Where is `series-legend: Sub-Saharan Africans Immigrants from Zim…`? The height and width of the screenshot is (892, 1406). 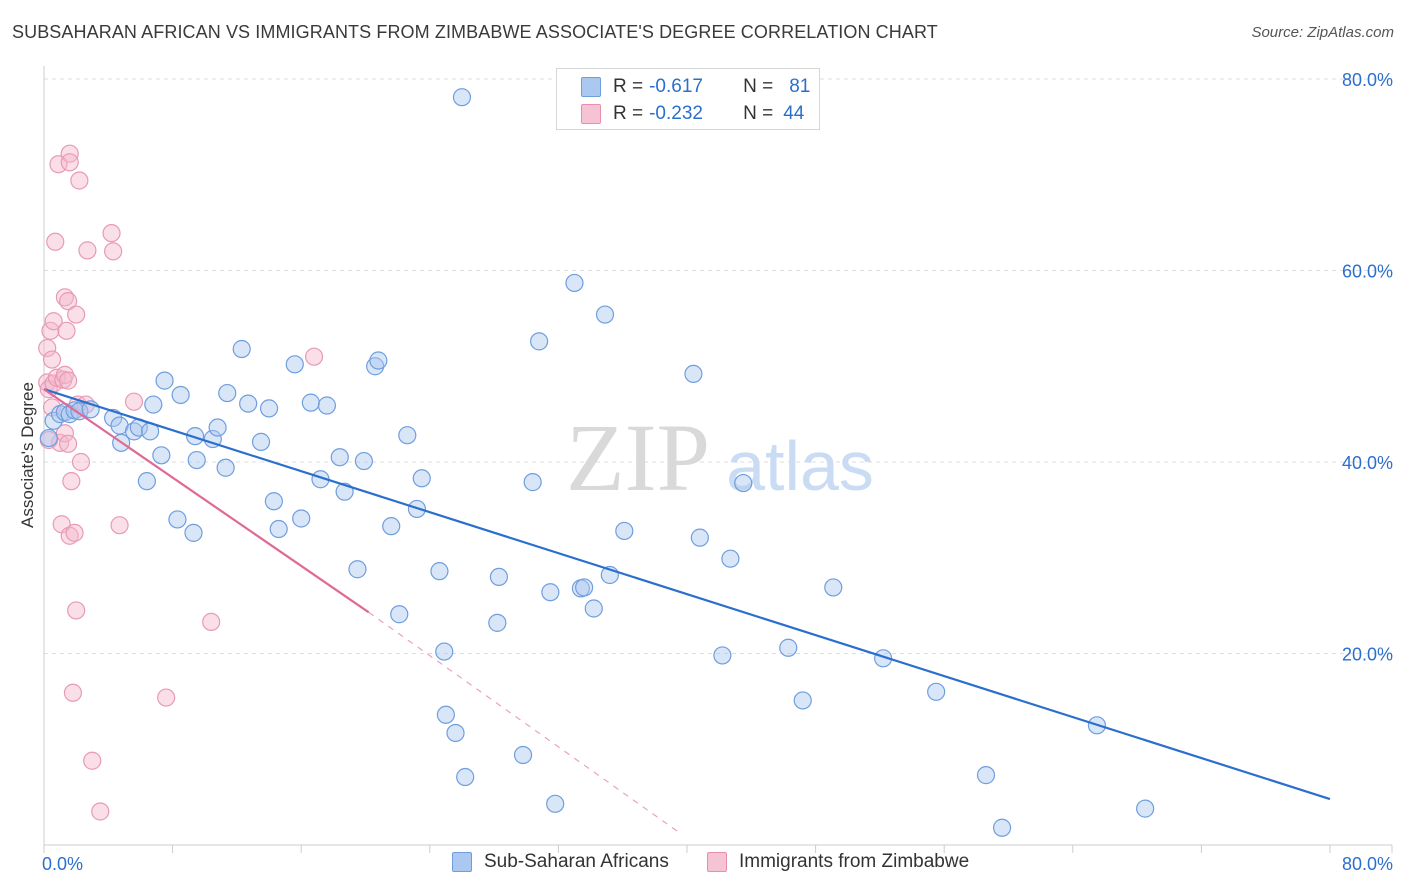
series-legend: Sub-Saharan Africans Immigrants from Zim… is located at coordinates (703, 864).